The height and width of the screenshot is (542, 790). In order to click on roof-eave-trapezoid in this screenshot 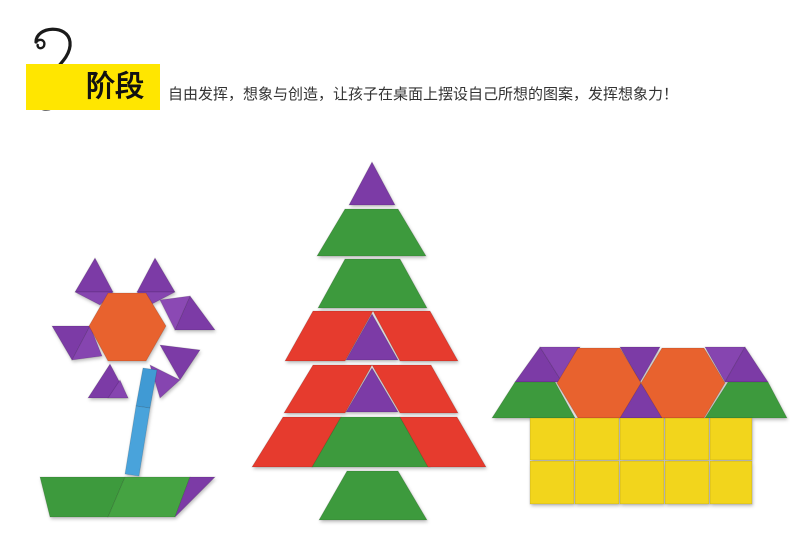, I will do `click(746, 400)`.